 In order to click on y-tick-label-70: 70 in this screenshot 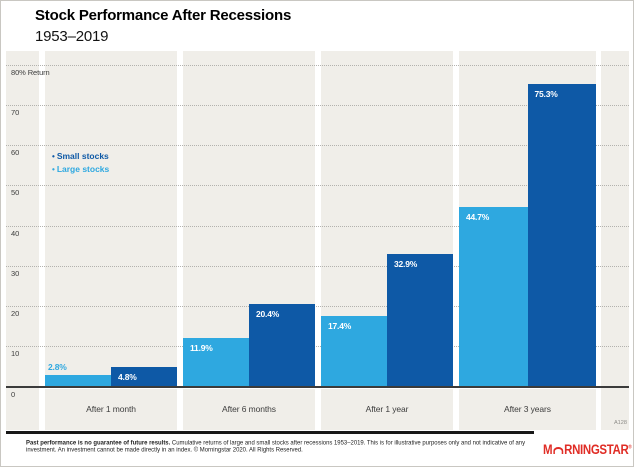, I will do `click(15, 113)`.